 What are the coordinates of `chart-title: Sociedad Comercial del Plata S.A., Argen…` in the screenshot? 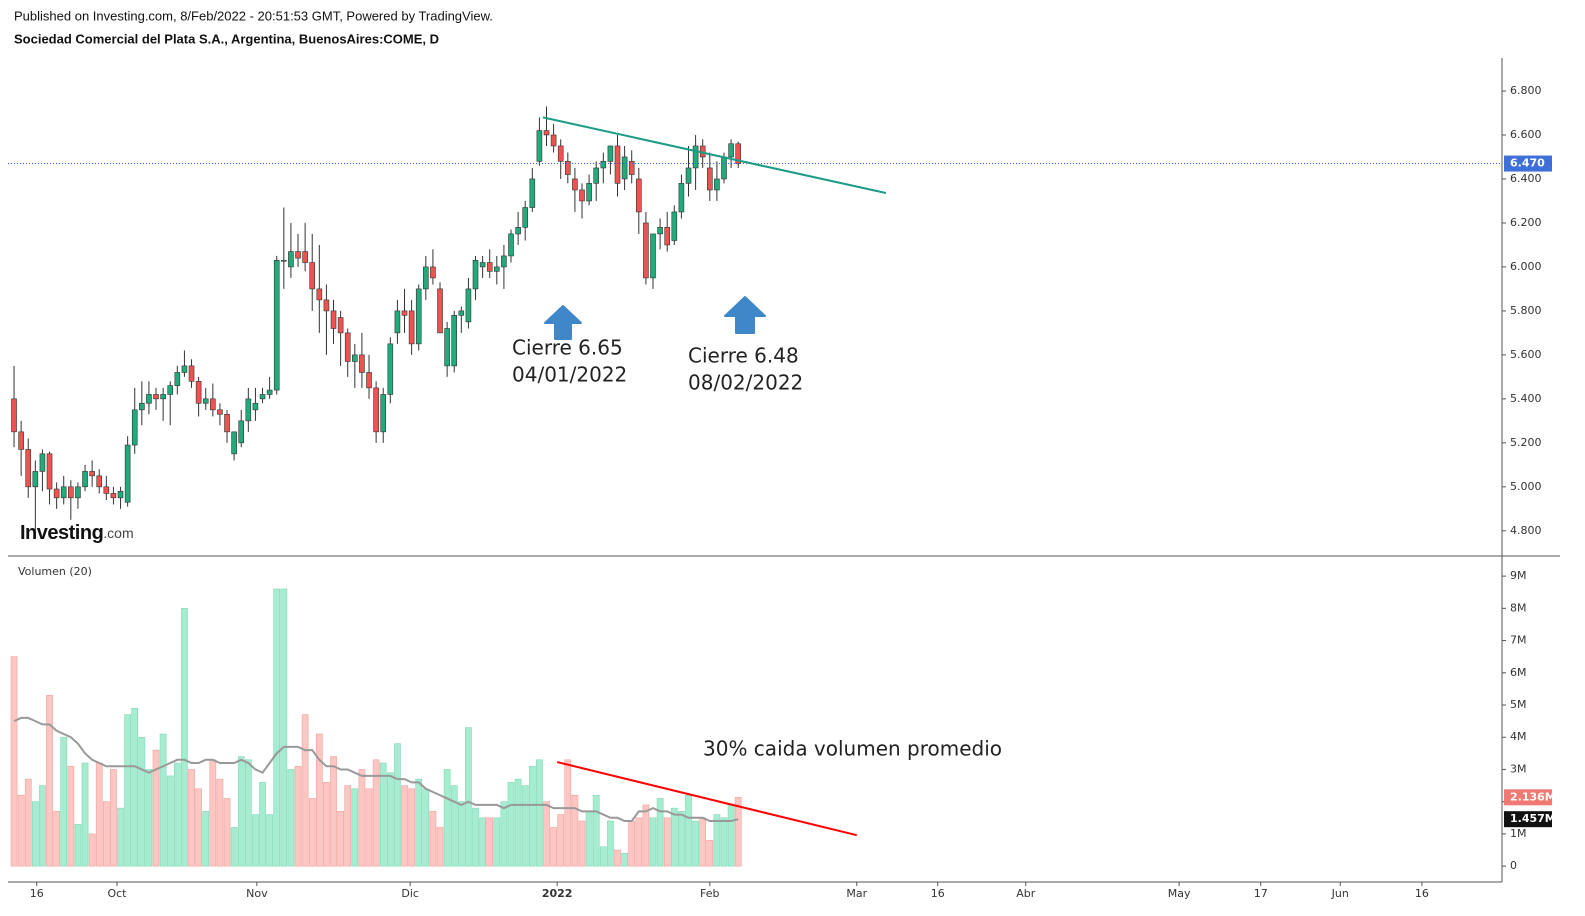 It's located at (226, 38).